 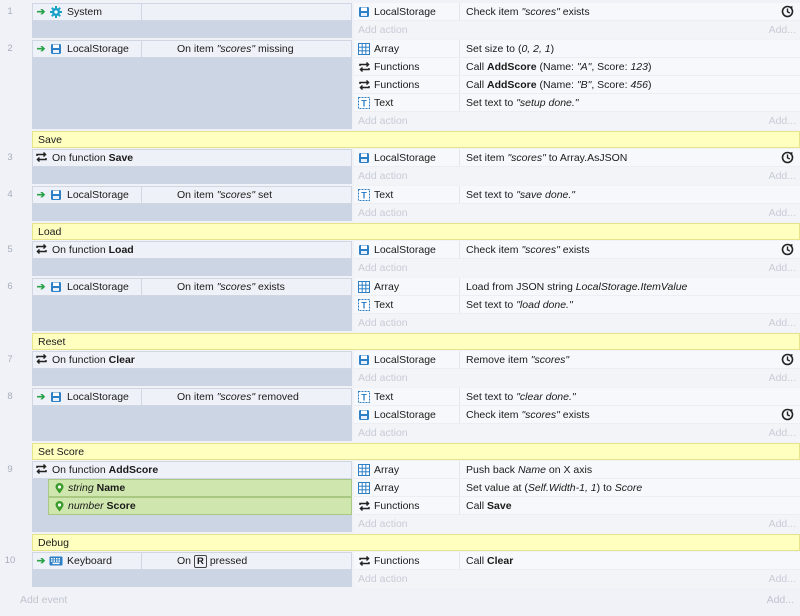 I want to click on action-text: Push back Name on X axis, so click(x=529, y=469).